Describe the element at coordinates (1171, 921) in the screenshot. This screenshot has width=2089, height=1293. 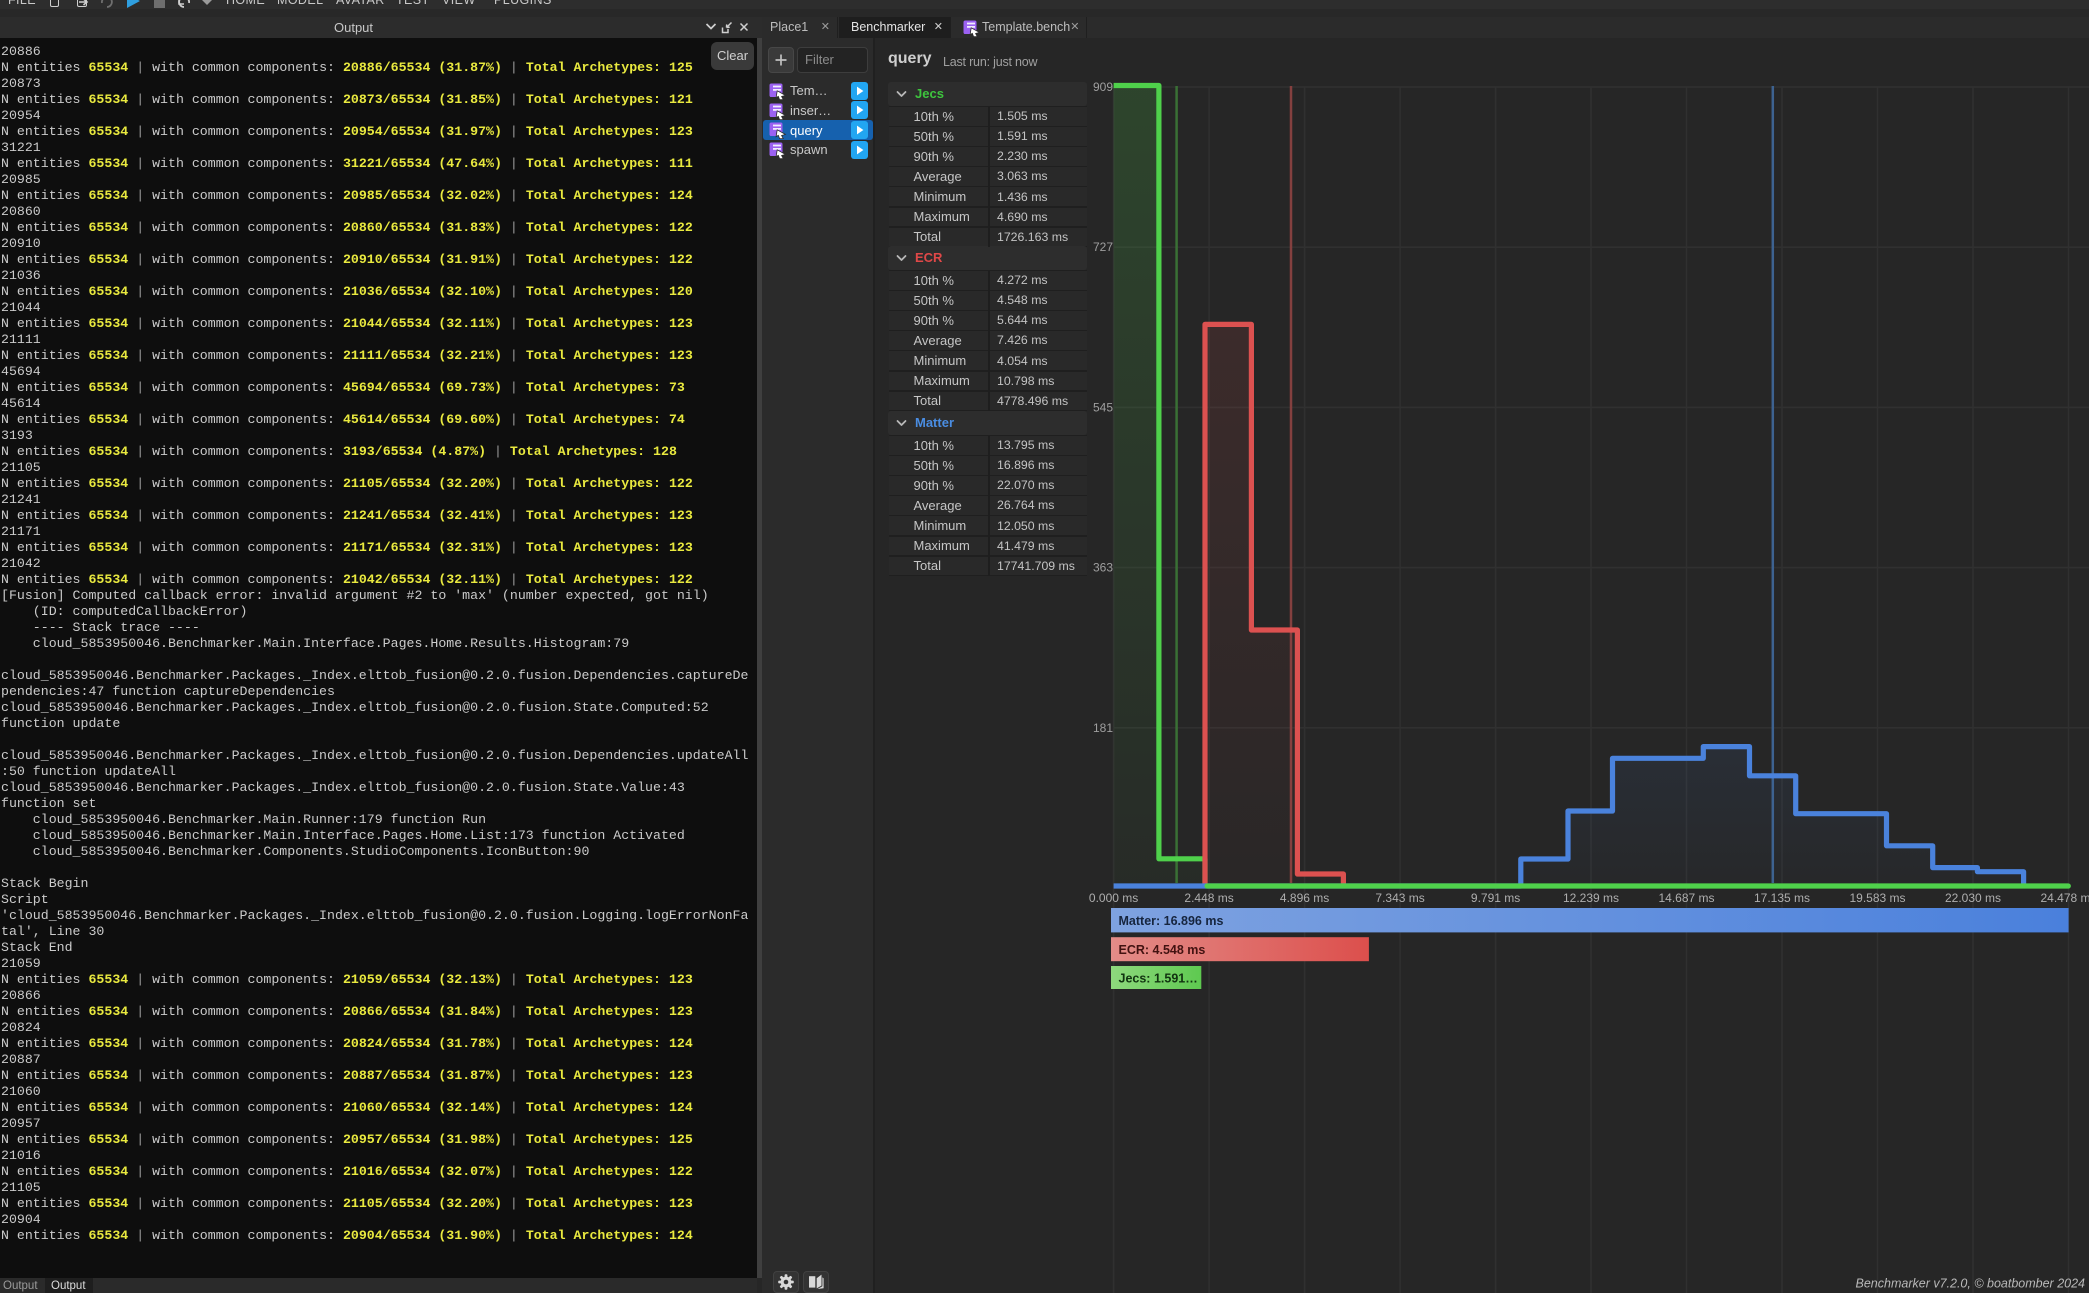
I see `svg-text: Matter: 16.896 ms` at that location.